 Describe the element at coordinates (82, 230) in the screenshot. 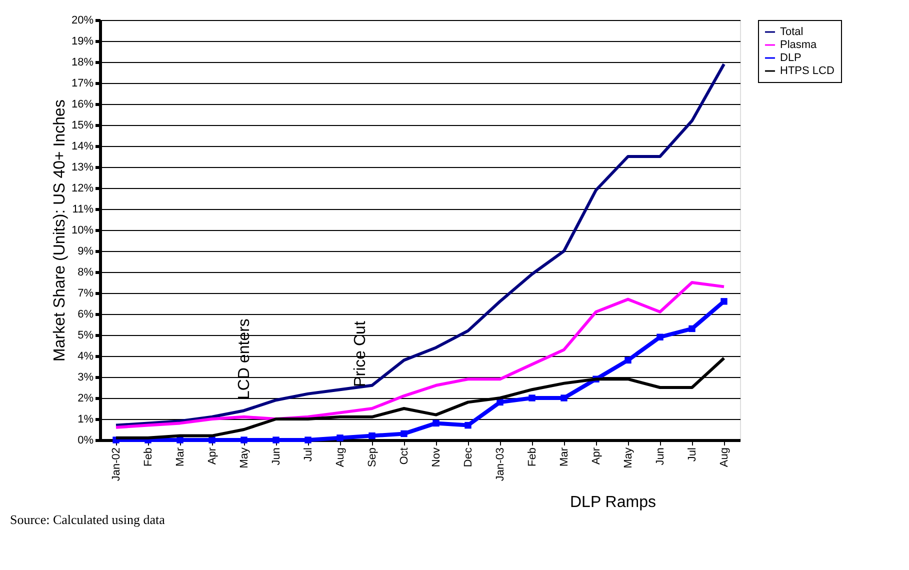

I see `y-tick-label: 10%` at that location.